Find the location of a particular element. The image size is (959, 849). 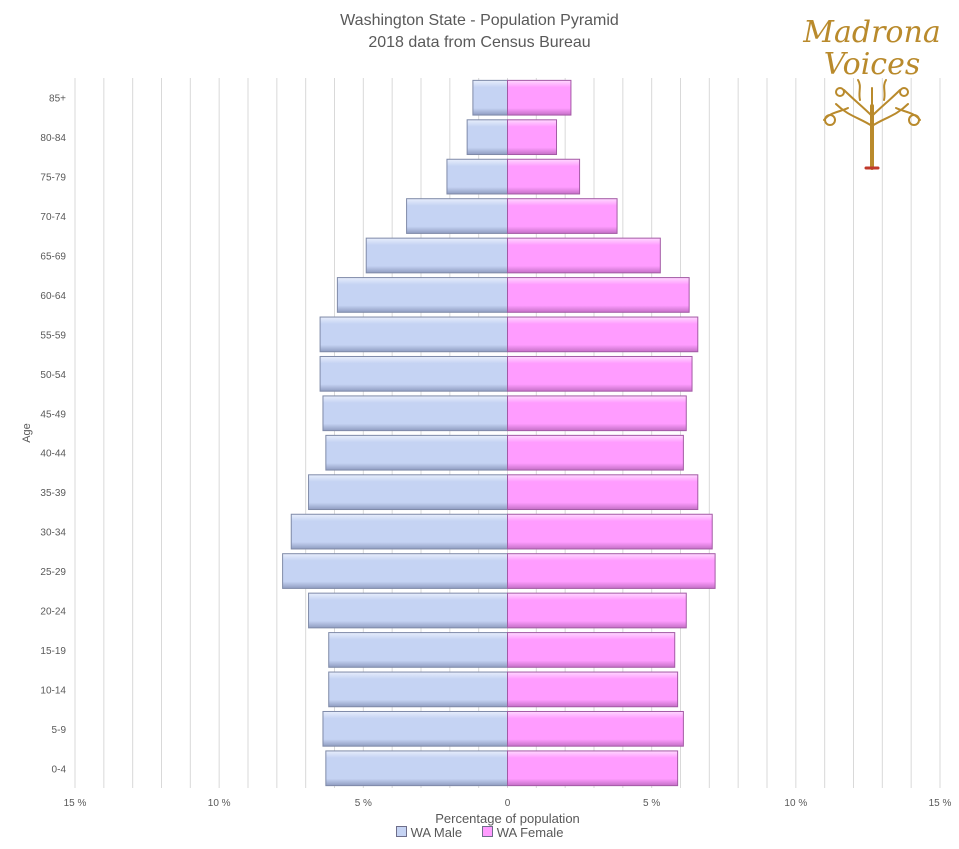

legend-swatch-male is located at coordinates (401, 831).